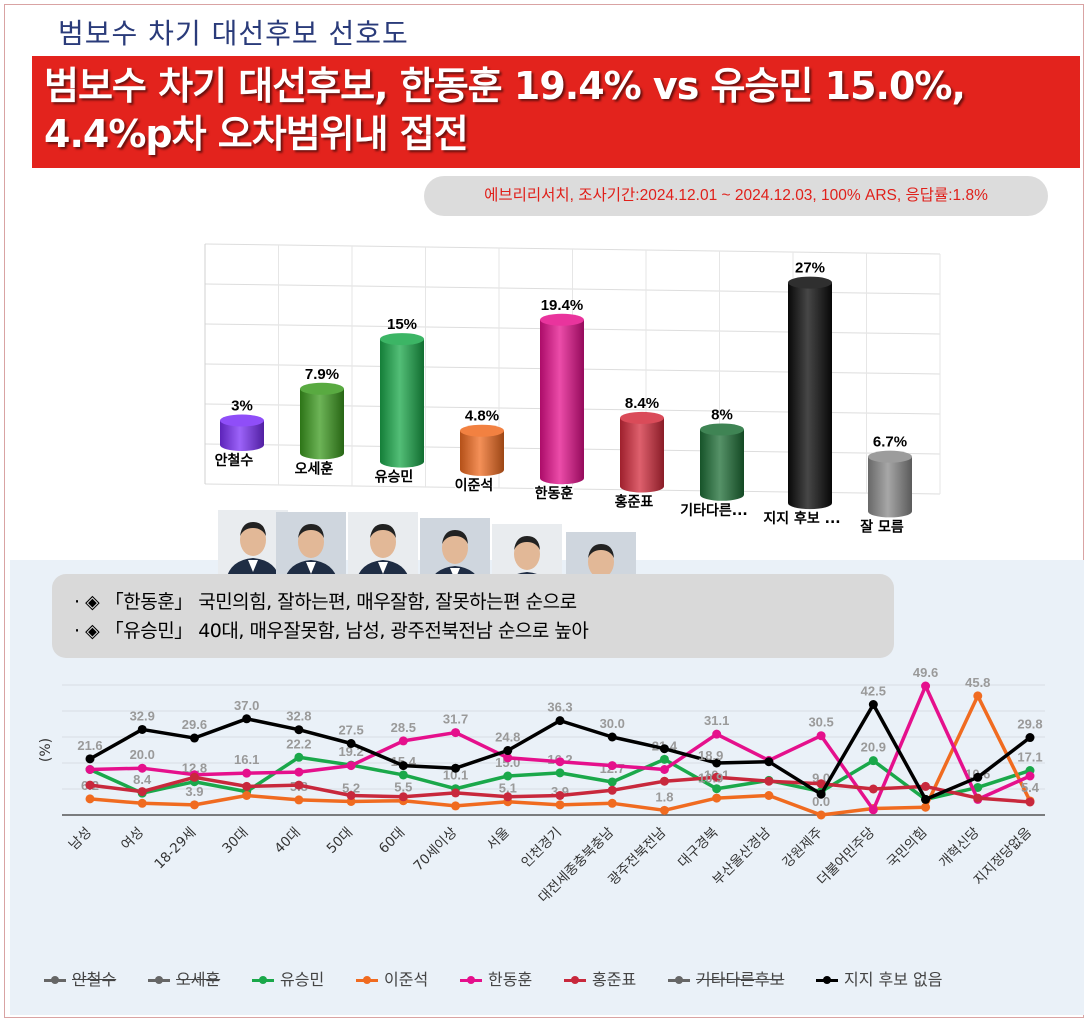 This screenshot has height=1024, width=1090. I want to click on data-label: 20.9, so click(873, 747).